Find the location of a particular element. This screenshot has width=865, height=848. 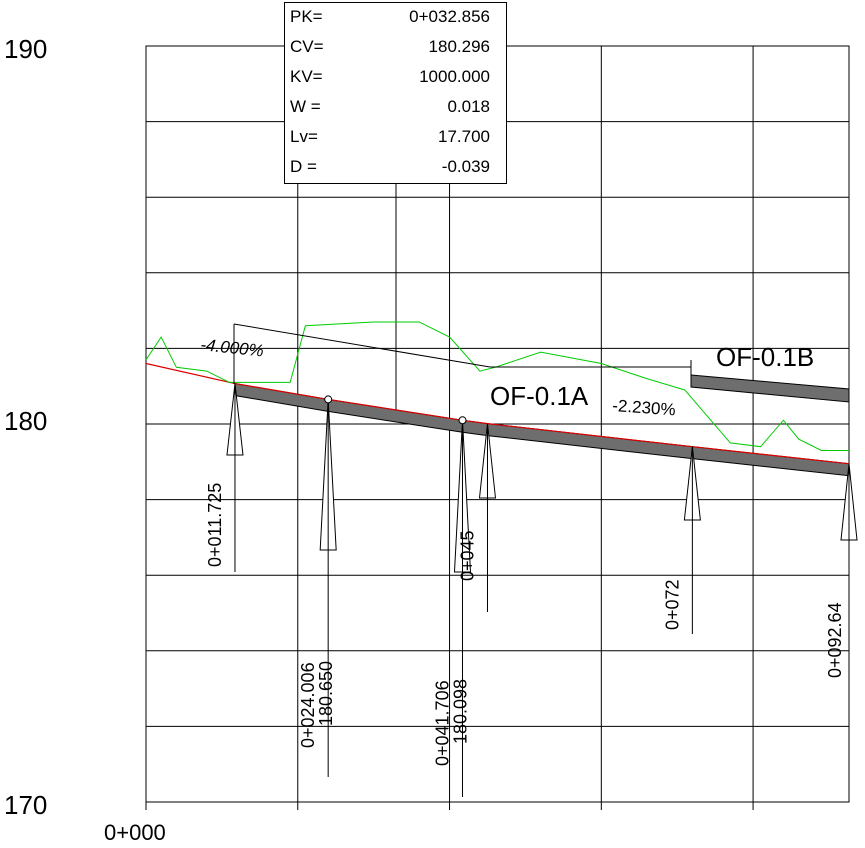

x-origin-label: 0+000 is located at coordinates (135, 832).